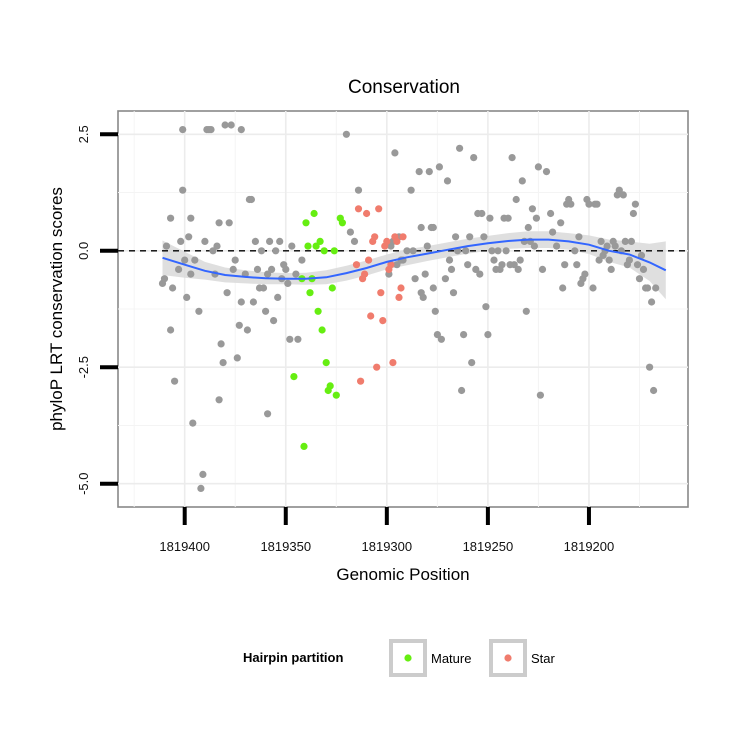 This screenshot has height=750, width=750. What do you see at coordinates (451, 658) in the screenshot?
I see `legend-label-mature: Mature` at bounding box center [451, 658].